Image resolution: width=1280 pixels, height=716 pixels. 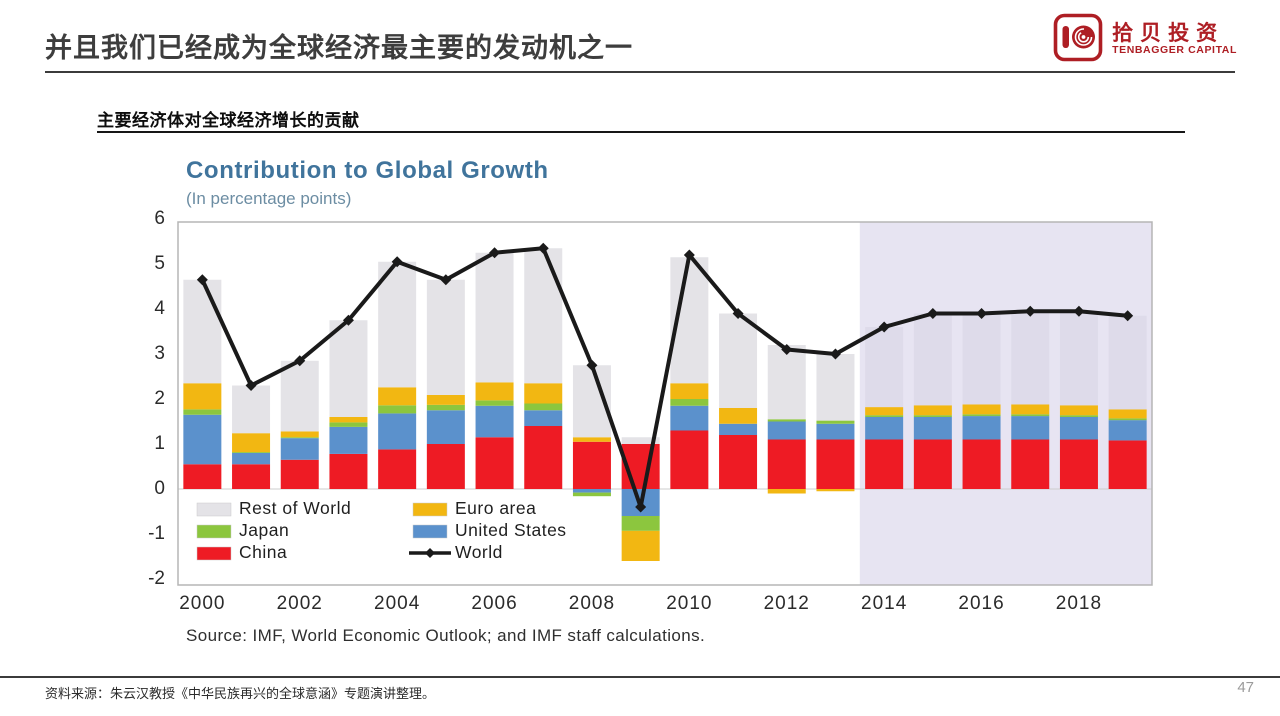 I want to click on svg-text: World, so click(x=479, y=552).